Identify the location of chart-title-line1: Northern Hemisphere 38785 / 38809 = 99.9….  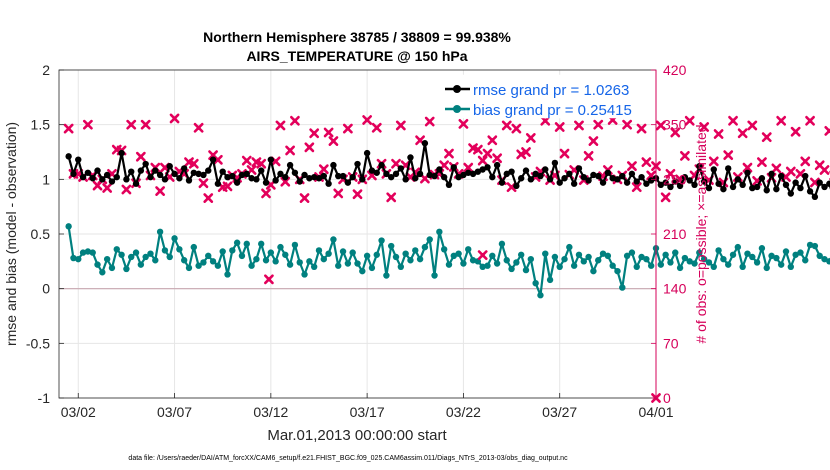
(357, 37).